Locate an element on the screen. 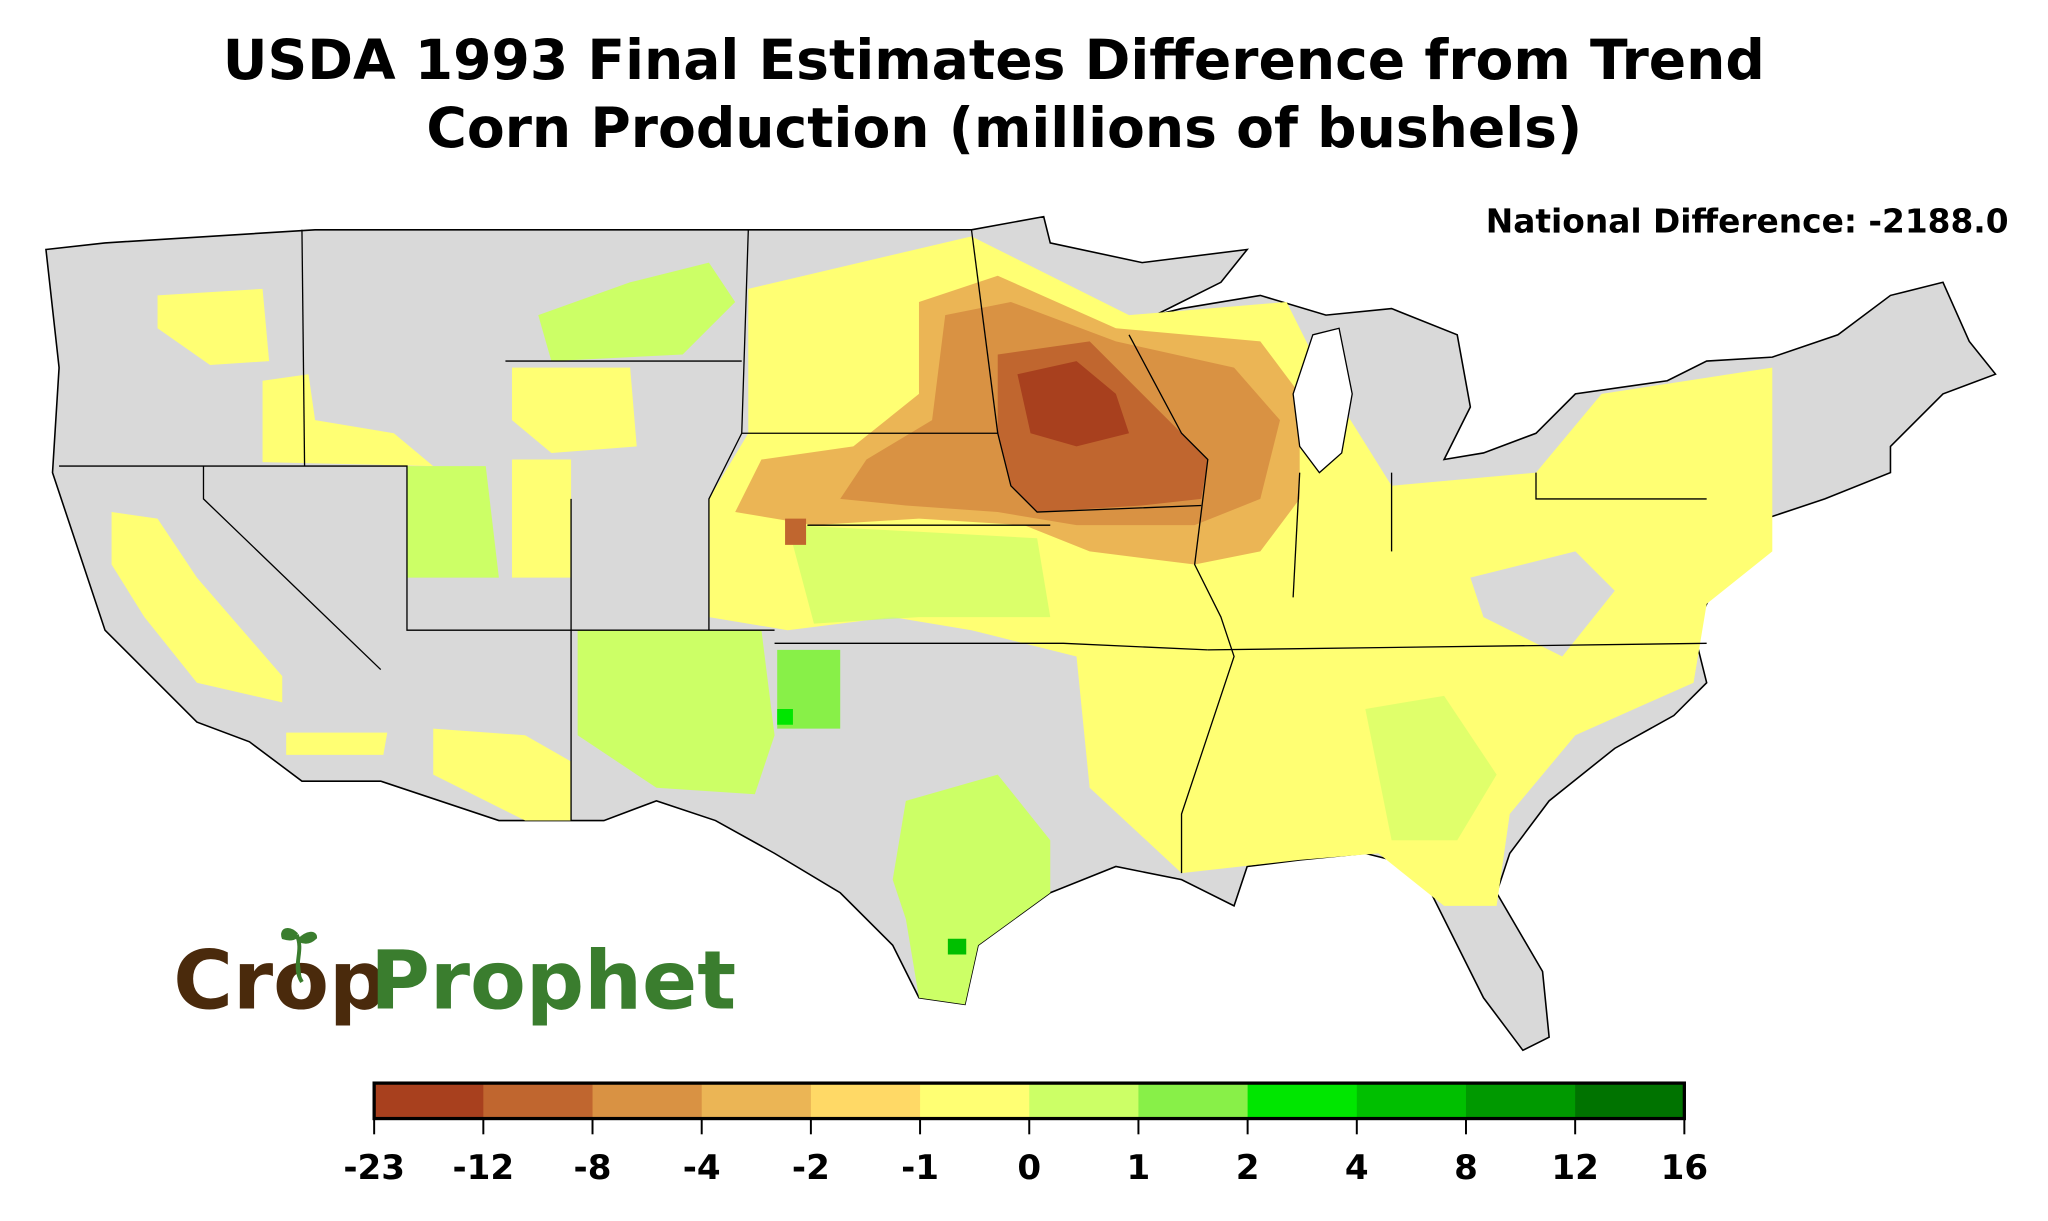 The height and width of the screenshot is (1221, 2048). colorbar-tick-label: 1 is located at coordinates (1139, 1168).